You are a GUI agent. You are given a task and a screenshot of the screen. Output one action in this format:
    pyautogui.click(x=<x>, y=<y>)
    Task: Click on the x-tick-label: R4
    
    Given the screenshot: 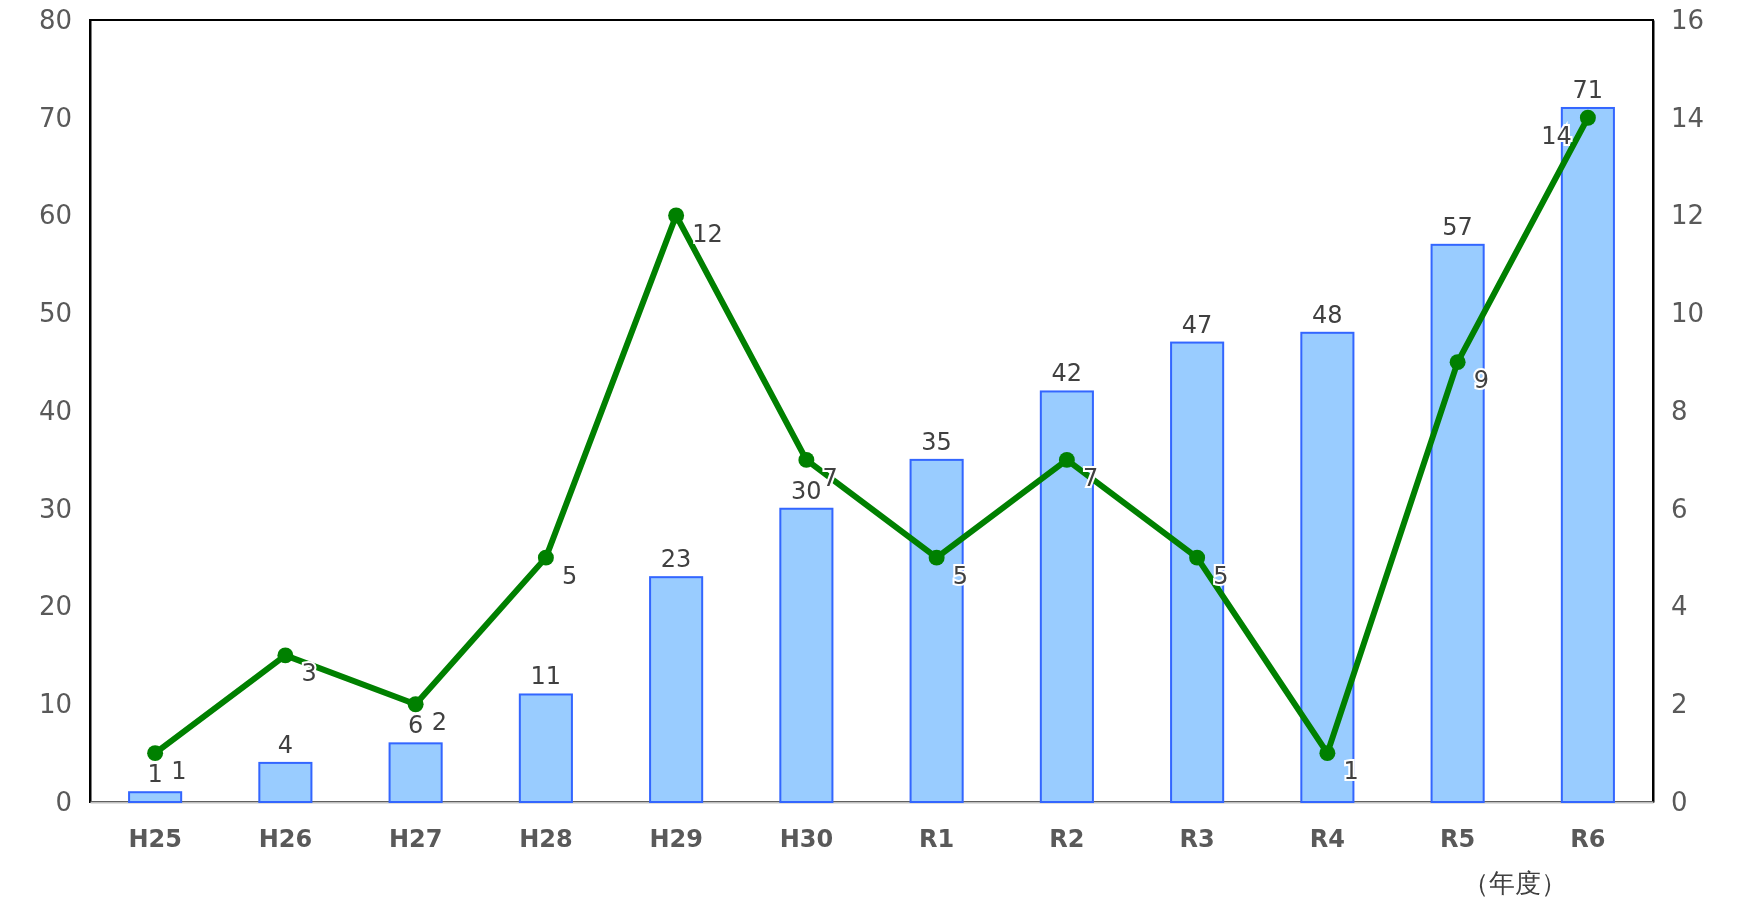 What is the action you would take?
    pyautogui.click(x=1327, y=839)
    